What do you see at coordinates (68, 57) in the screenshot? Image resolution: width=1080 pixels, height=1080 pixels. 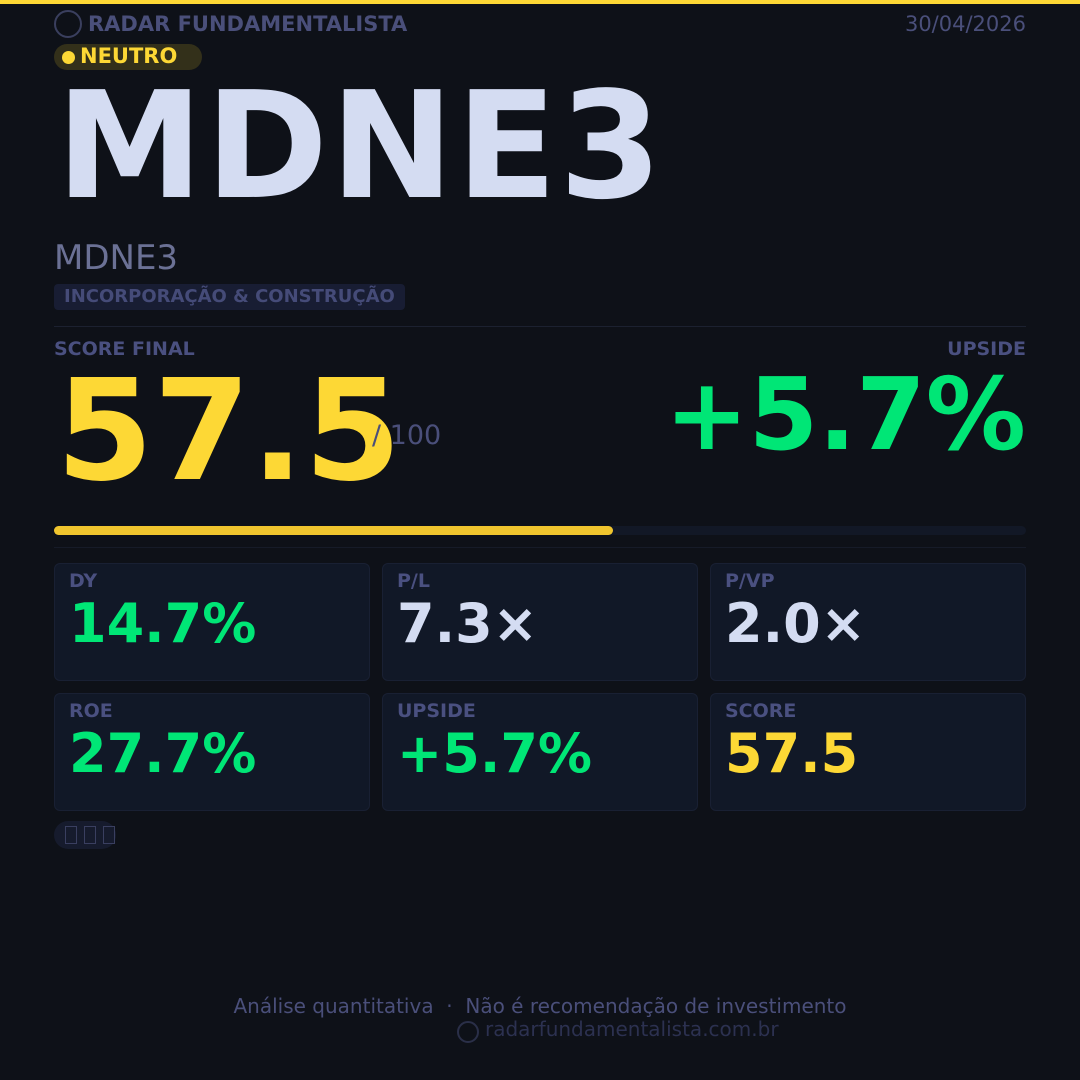 I see `badge-dot` at bounding box center [68, 57].